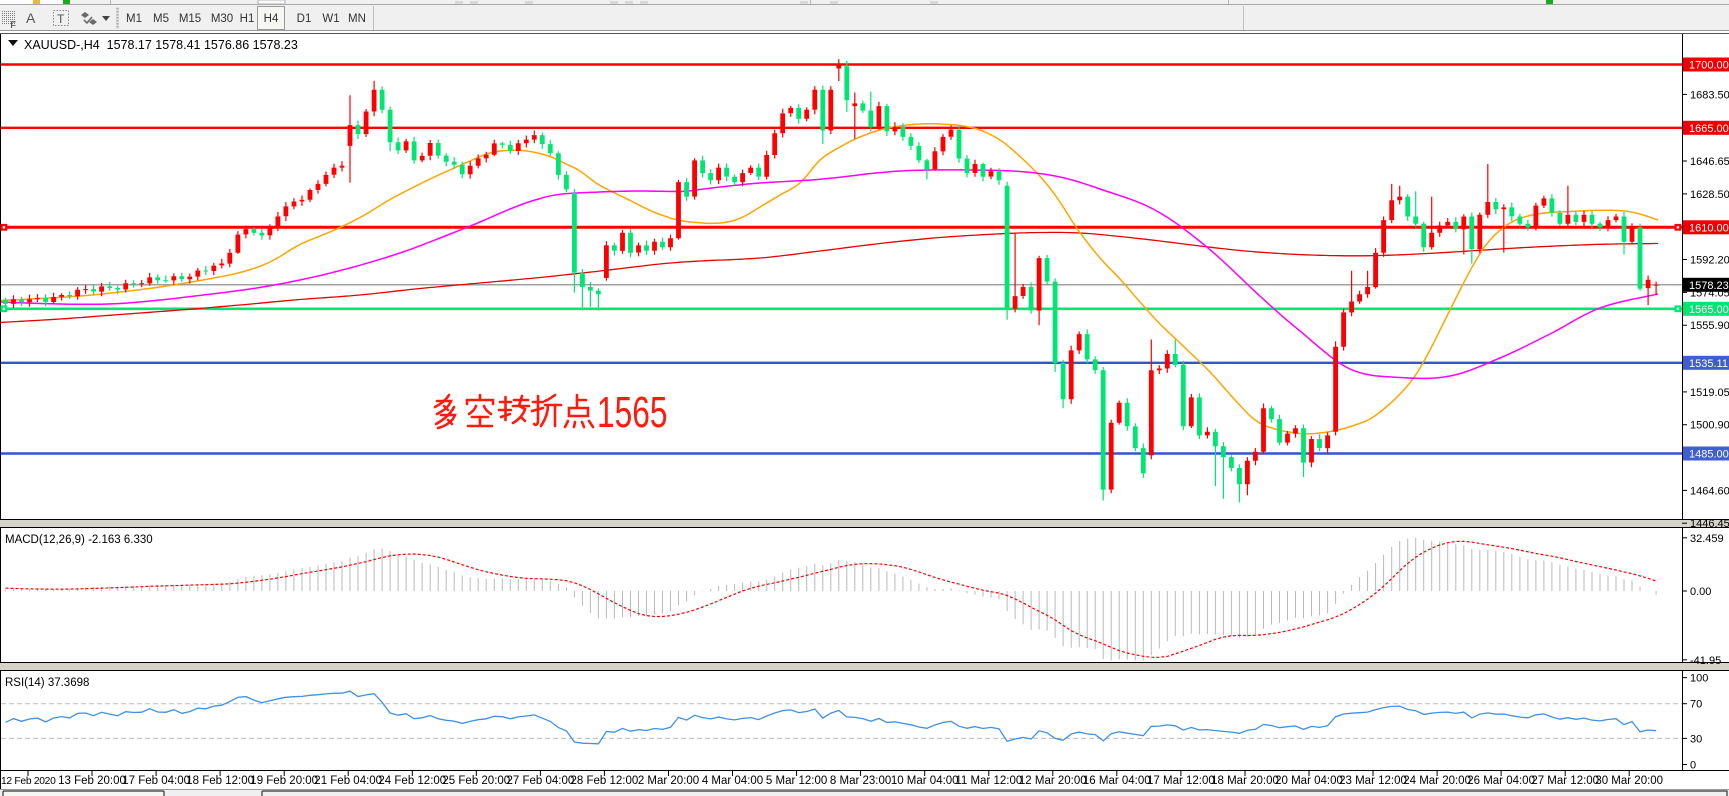 The height and width of the screenshot is (796, 1729). Describe the element at coordinates (1709, 228) in the screenshot. I see `svg-text: 1610.00` at that location.